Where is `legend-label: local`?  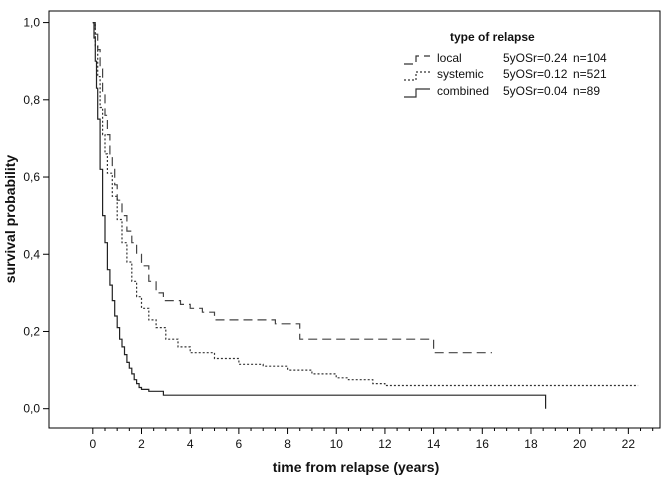 legend-label: local is located at coordinates (449, 58).